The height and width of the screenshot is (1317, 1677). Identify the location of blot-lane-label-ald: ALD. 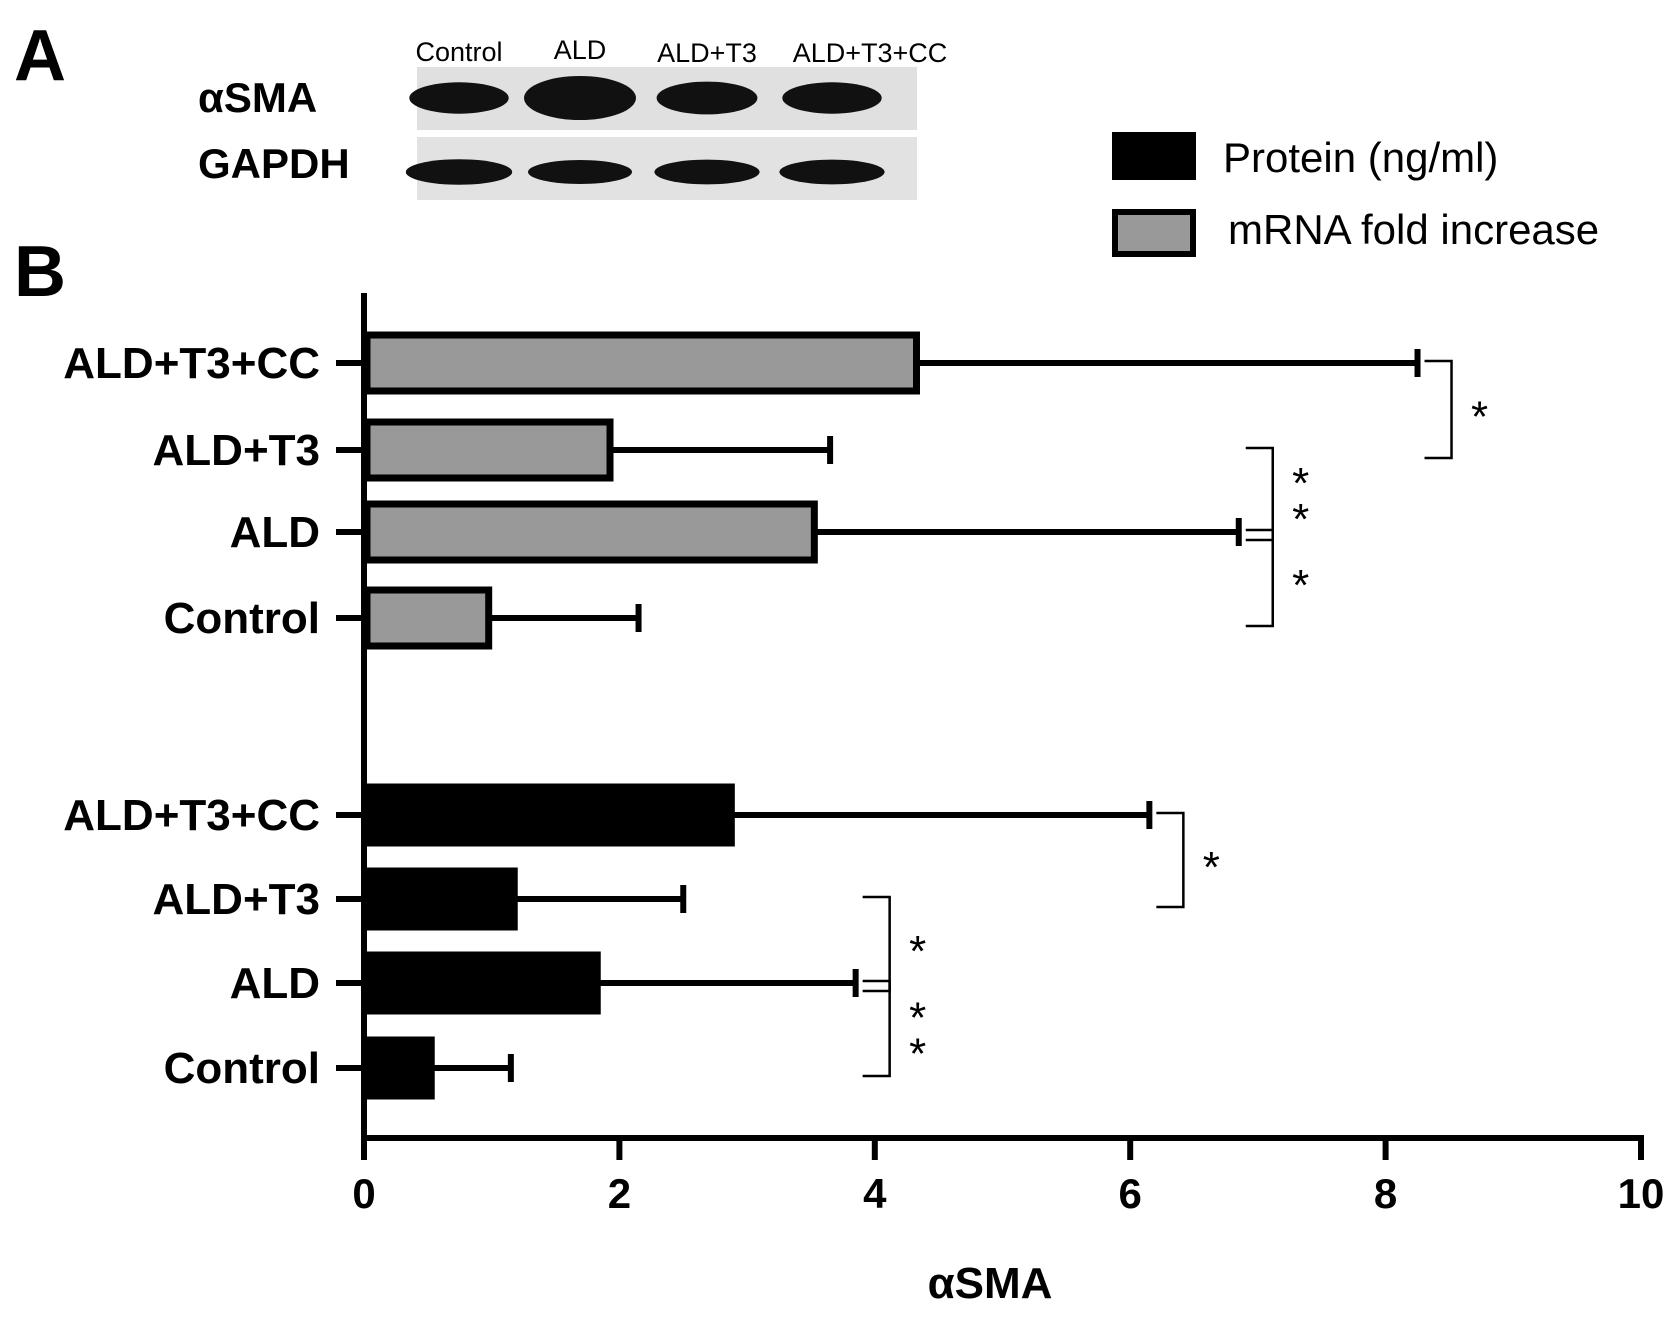
(580, 50).